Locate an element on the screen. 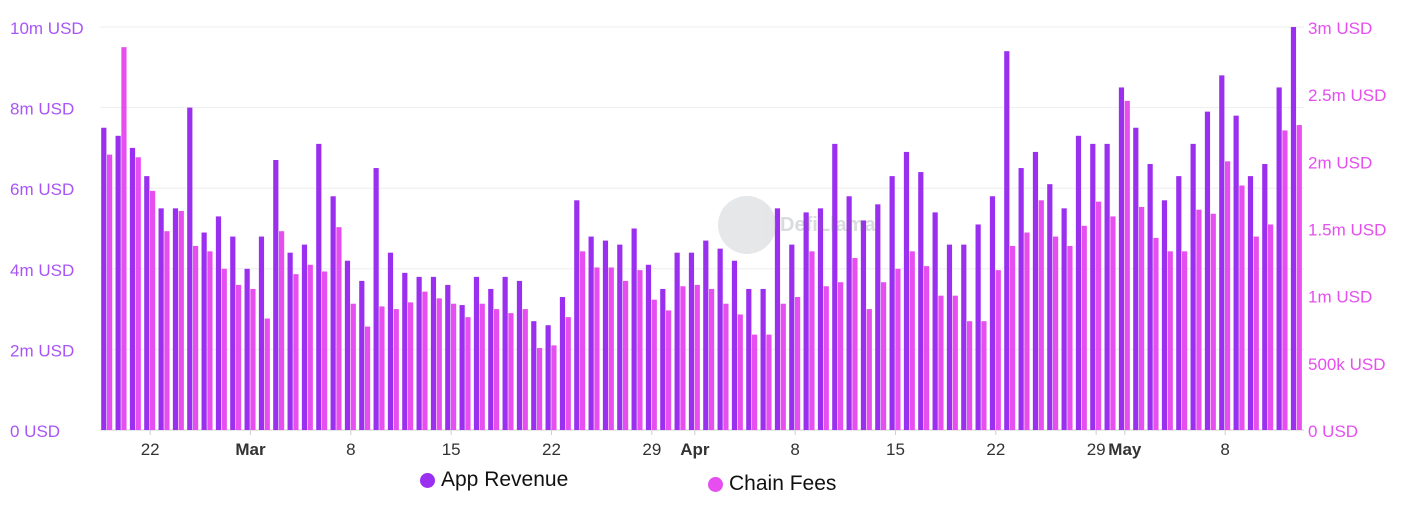  y-left-tick-label: 6m USD is located at coordinates (42, 189).